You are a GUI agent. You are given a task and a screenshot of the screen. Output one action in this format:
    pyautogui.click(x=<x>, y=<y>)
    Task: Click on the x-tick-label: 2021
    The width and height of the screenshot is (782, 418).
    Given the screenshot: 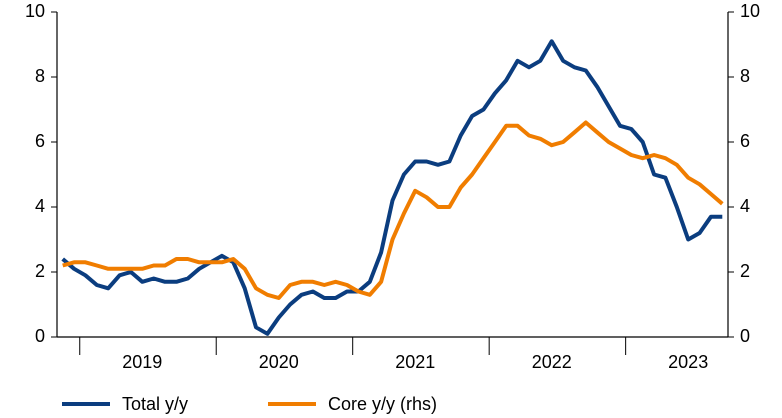 What is the action you would take?
    pyautogui.click(x=415, y=362)
    